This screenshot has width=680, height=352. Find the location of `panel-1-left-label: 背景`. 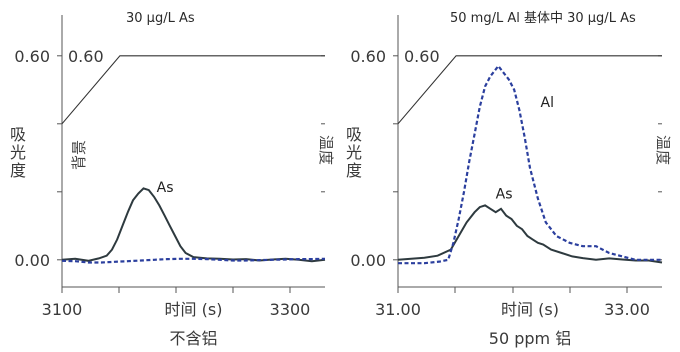

panel-1-left-label: 背景 is located at coordinates (79, 155).